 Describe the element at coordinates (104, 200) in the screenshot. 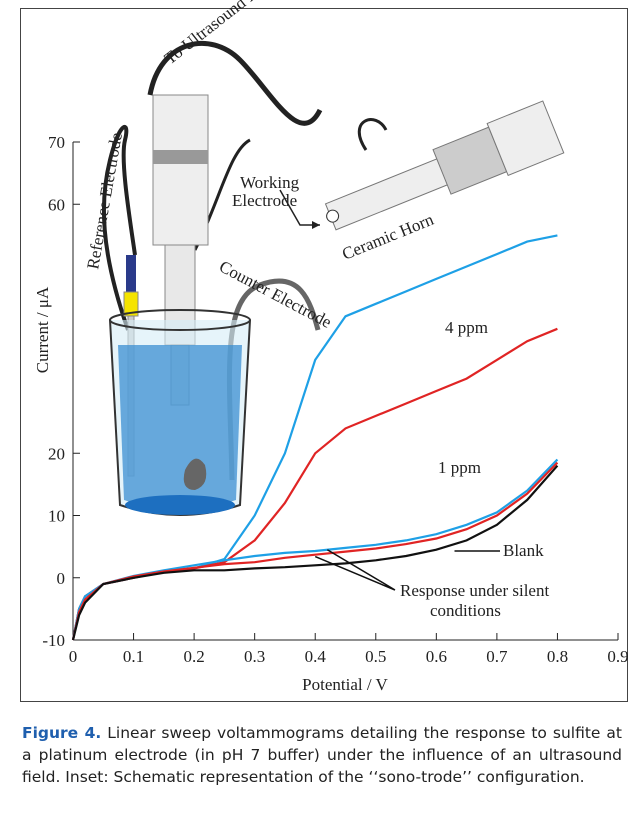

I see `inset-label: Reference Electrode` at that location.